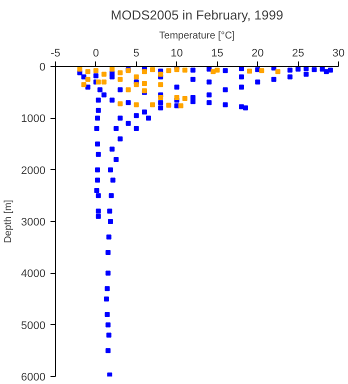  What do you see at coordinates (197, 36) in the screenshot?
I see `x-axis-title: Temperature [°C]` at bounding box center [197, 36].